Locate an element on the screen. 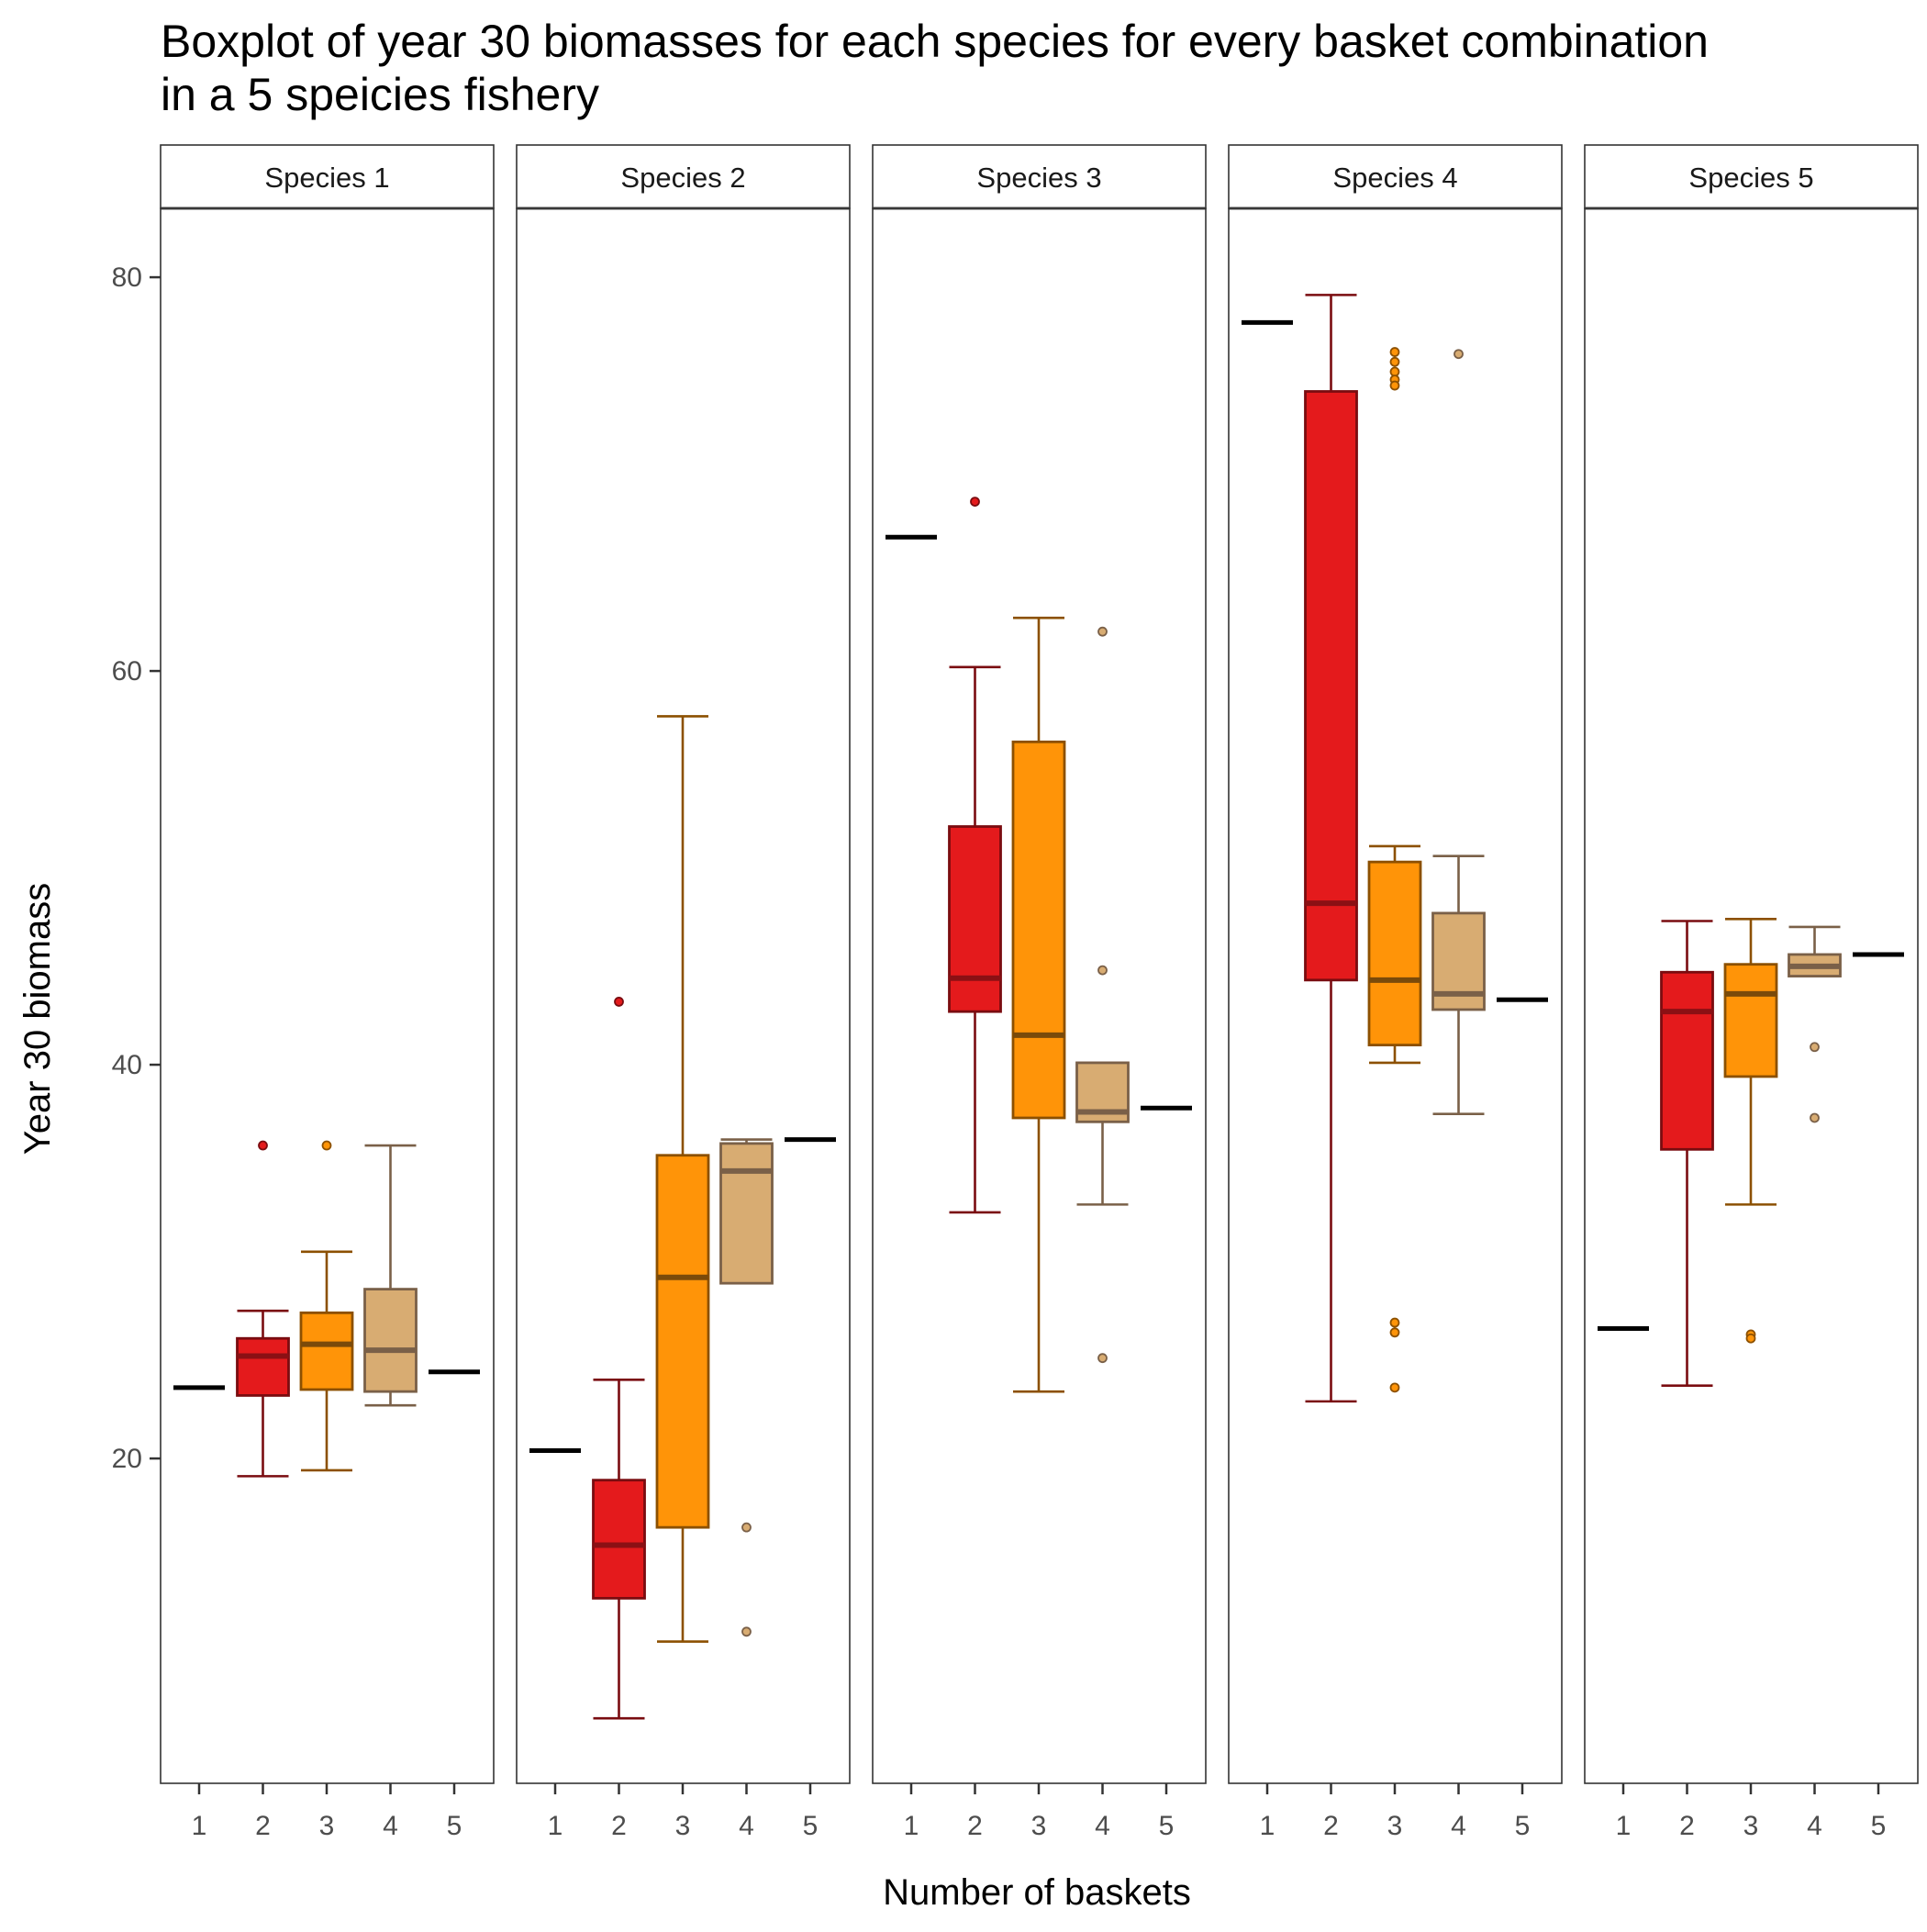 The image size is (1927, 1932). y-axis: 20 40 60 80 is located at coordinates (136, 868).